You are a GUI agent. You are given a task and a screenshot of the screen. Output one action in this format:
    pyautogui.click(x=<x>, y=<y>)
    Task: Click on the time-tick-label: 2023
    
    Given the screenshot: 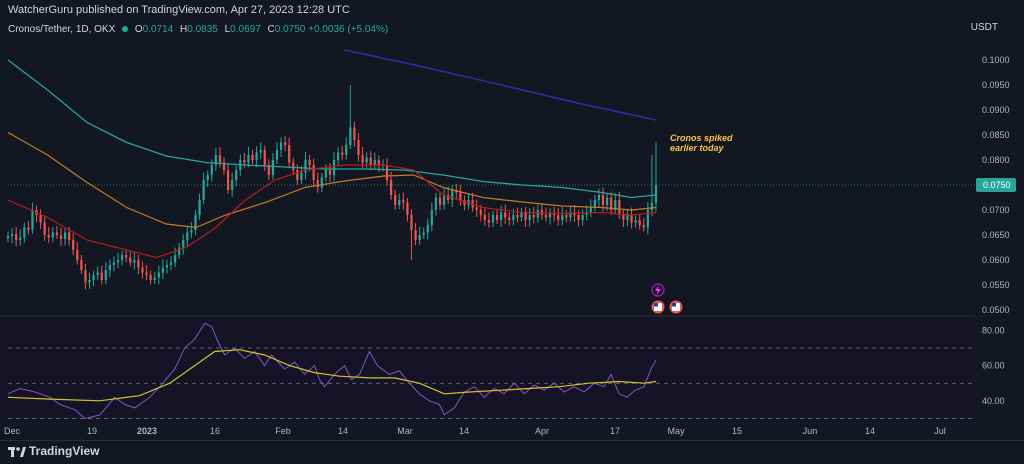 What is the action you would take?
    pyautogui.click(x=147, y=431)
    